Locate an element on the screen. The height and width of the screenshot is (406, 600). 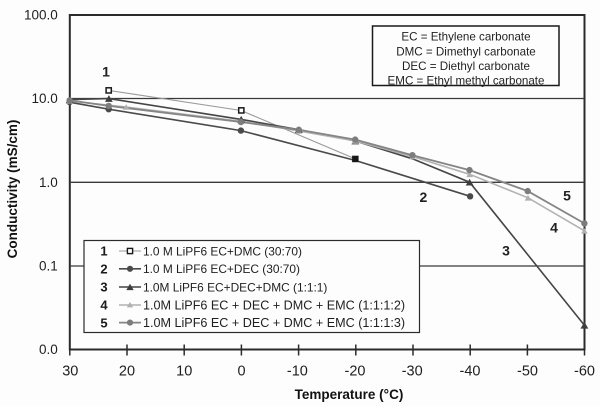
svg-text: 1.0 M LiPF6 EC+DMC (30:70) is located at coordinates (222, 251).